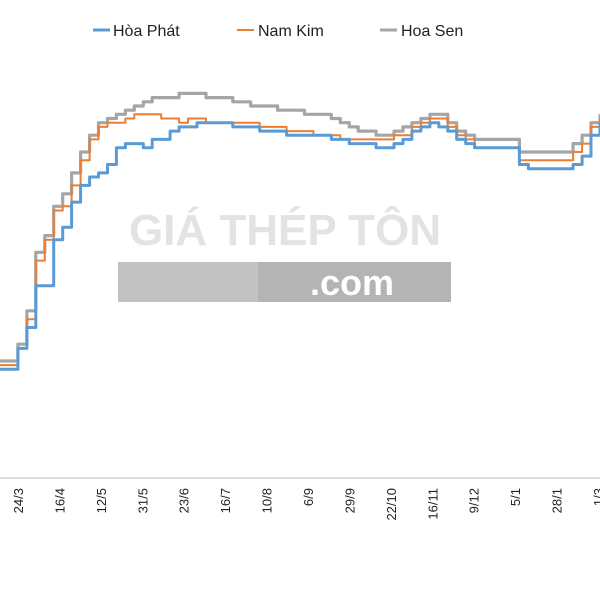 This screenshot has width=600, height=600. What do you see at coordinates (267, 500) in the screenshot?
I see `x-tick-label: 10/8` at bounding box center [267, 500].